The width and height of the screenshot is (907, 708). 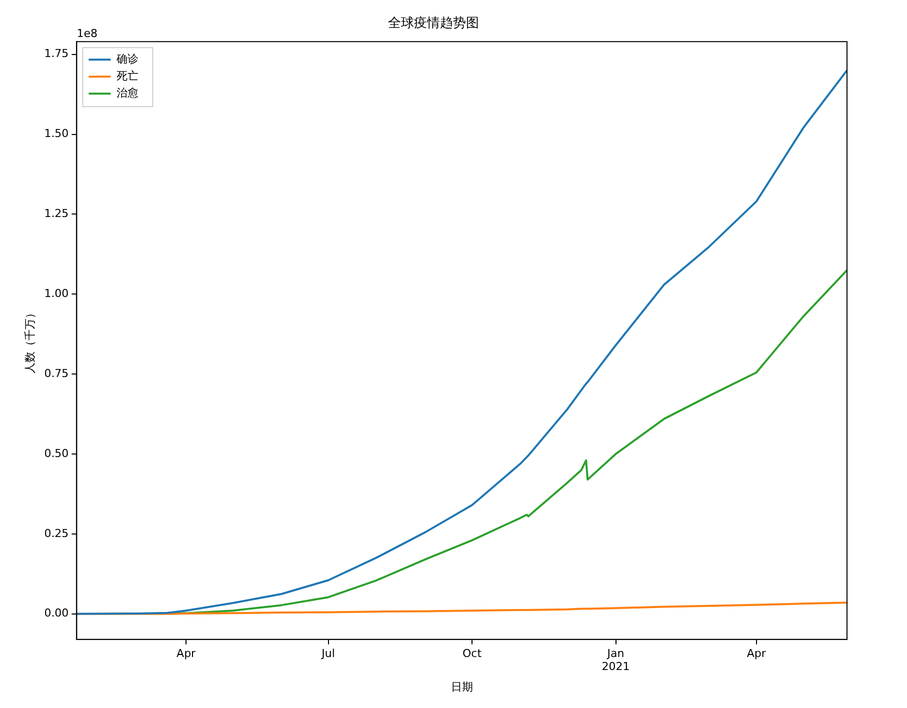 I want to click on x-tick-label: Oct, so click(x=472, y=653).